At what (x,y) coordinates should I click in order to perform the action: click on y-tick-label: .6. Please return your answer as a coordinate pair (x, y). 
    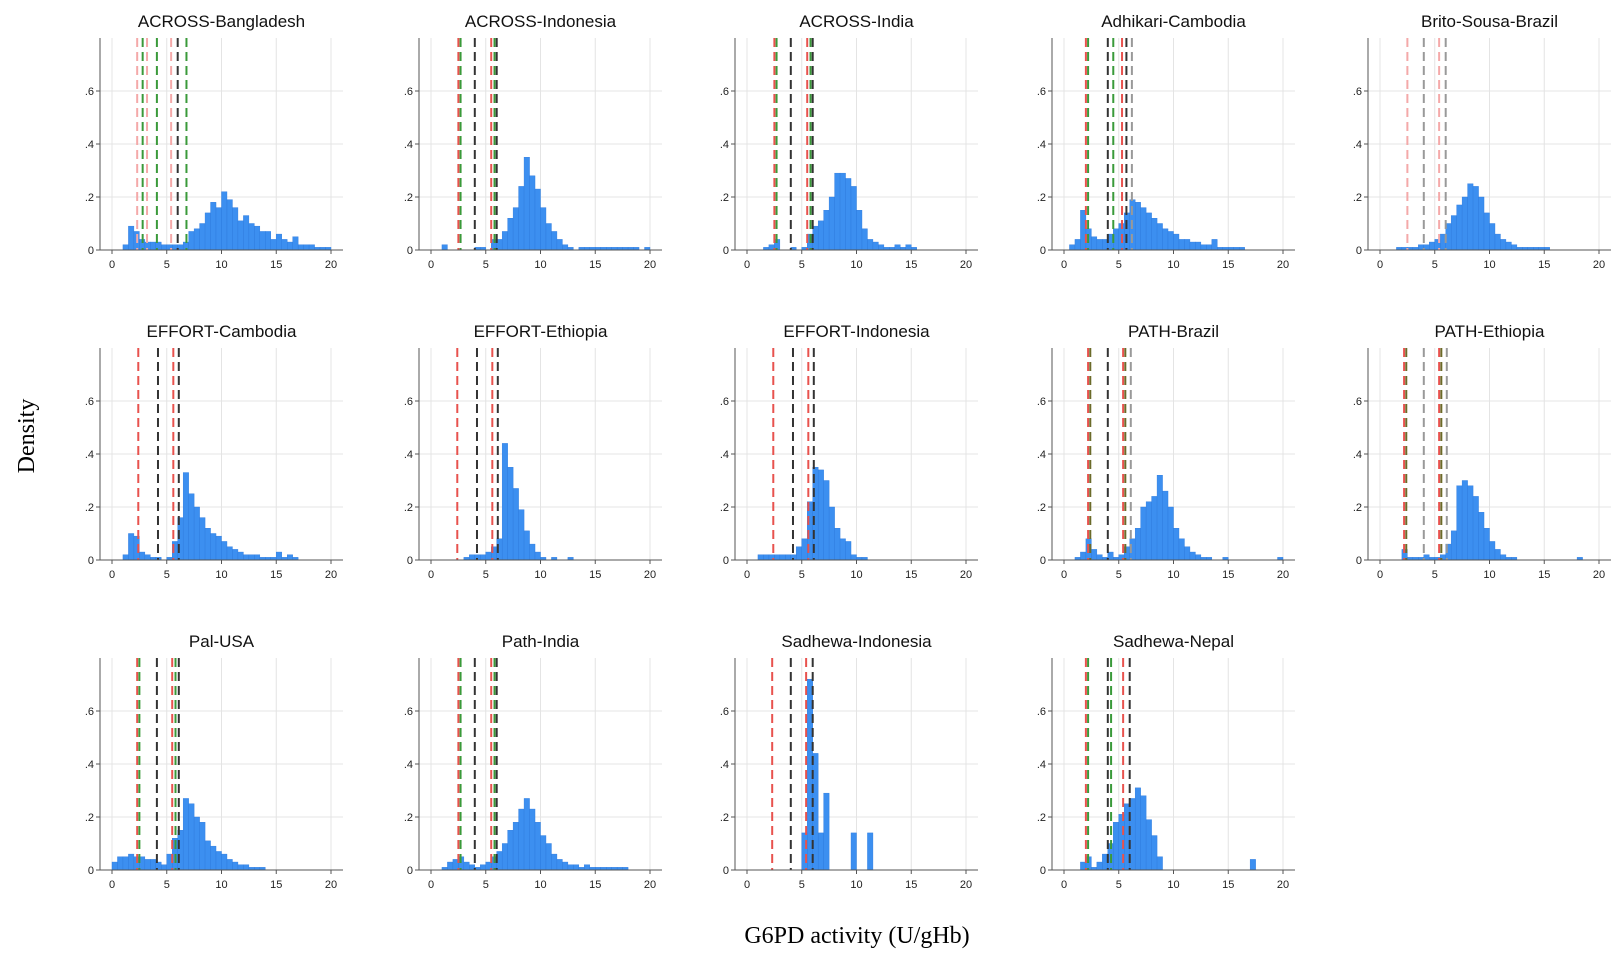
    Looking at the image, I should click on (408, 402).